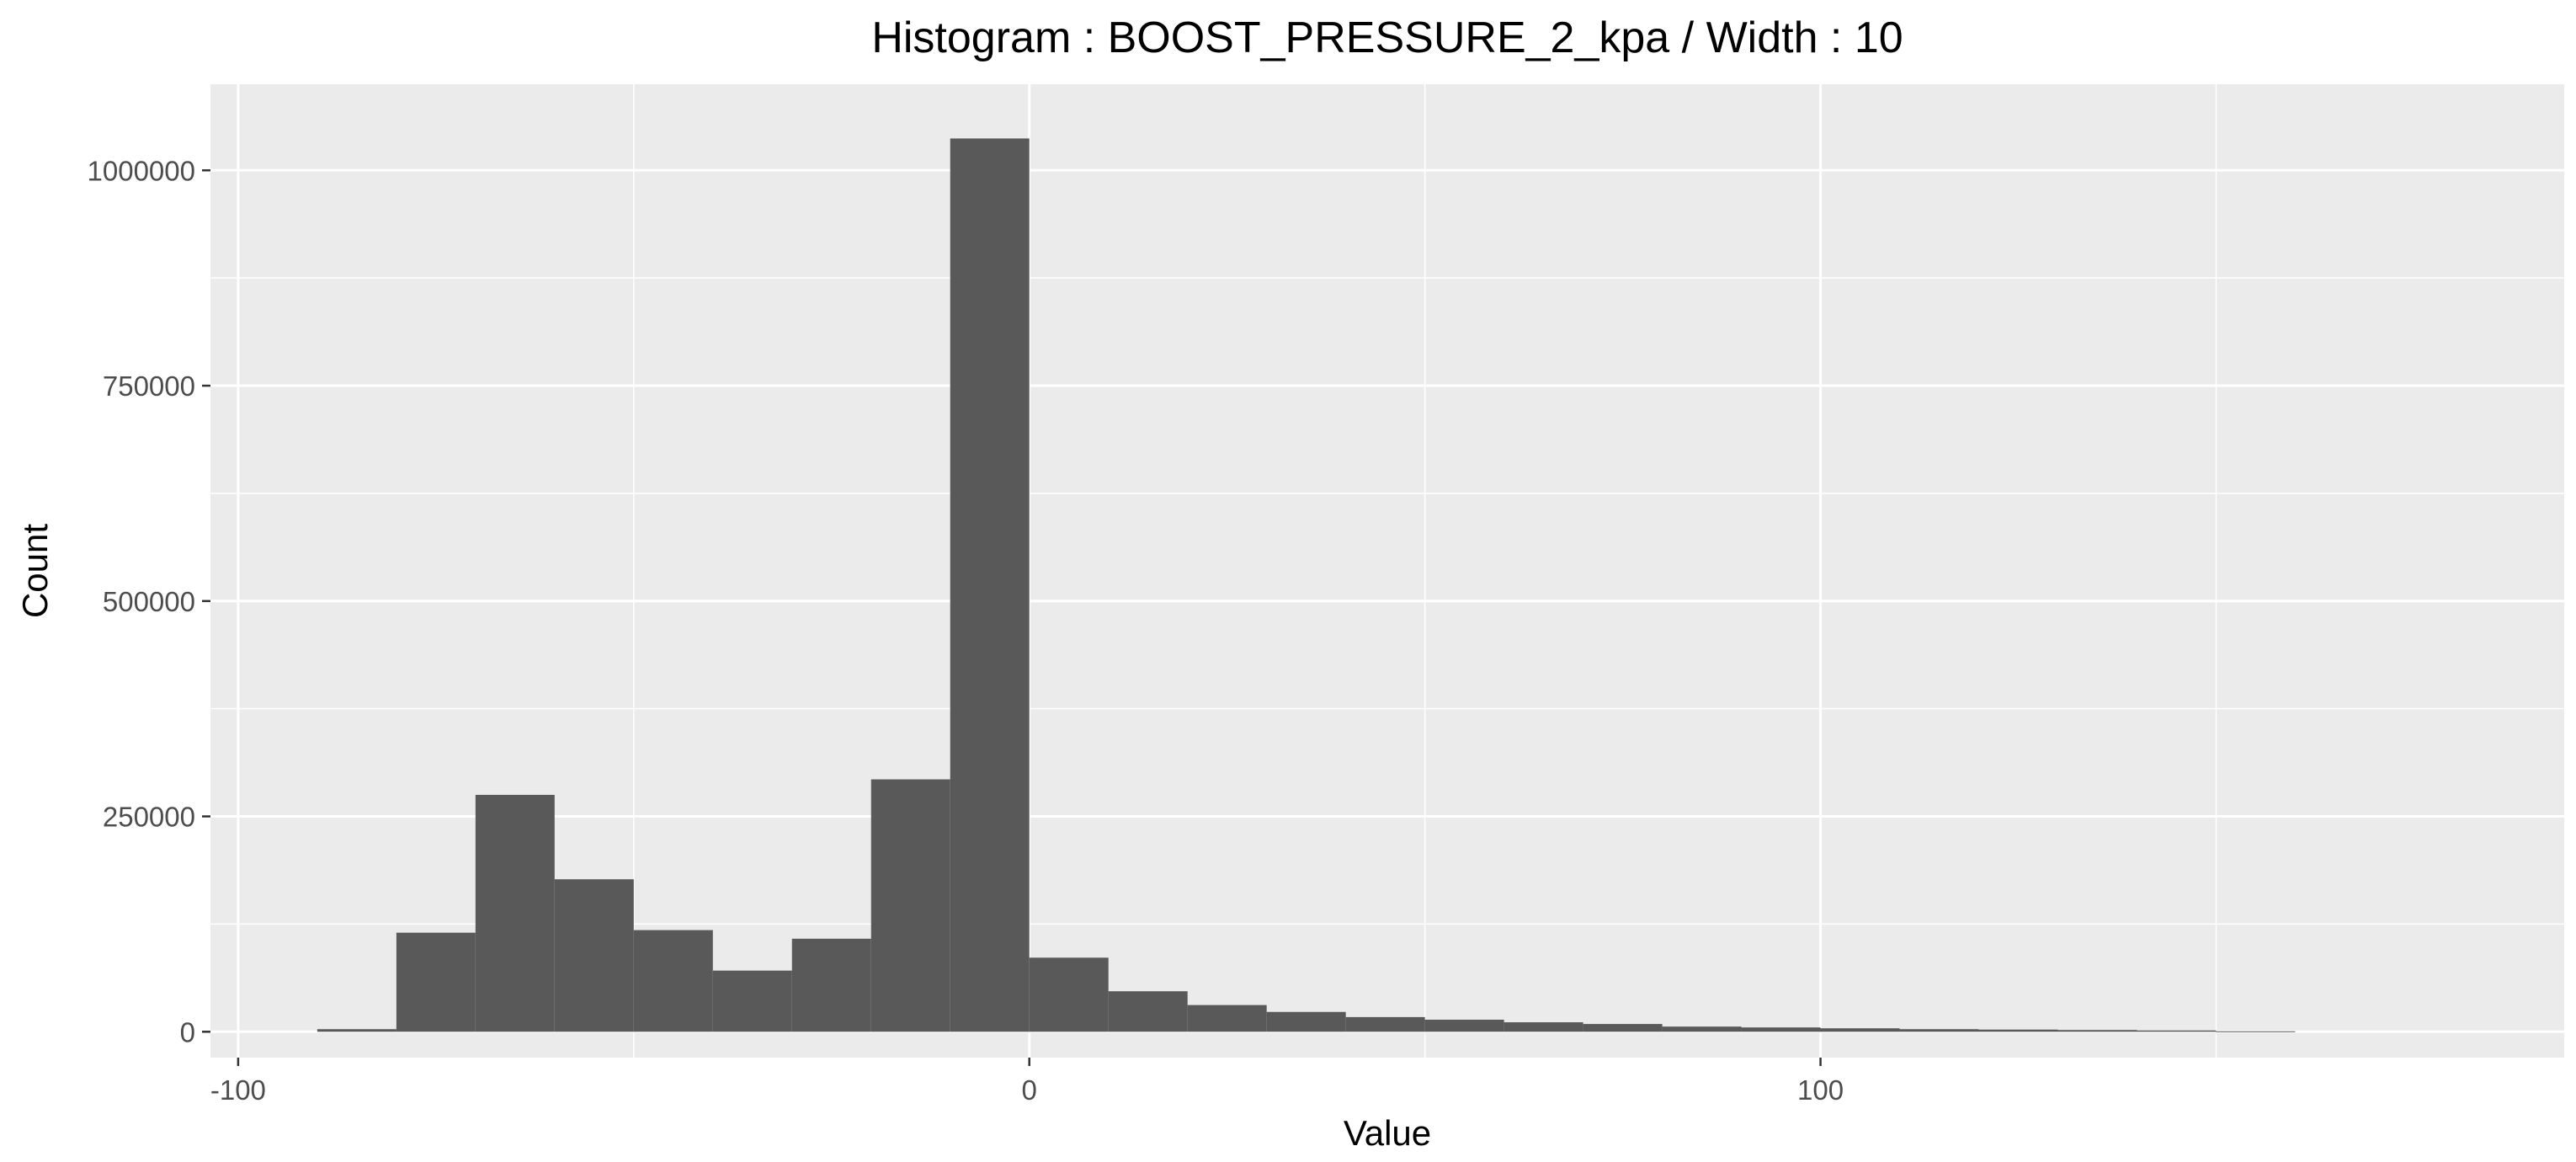 The image size is (2576, 1162). What do you see at coordinates (149, 601) in the screenshot?
I see `y-tick-label: 500000` at bounding box center [149, 601].